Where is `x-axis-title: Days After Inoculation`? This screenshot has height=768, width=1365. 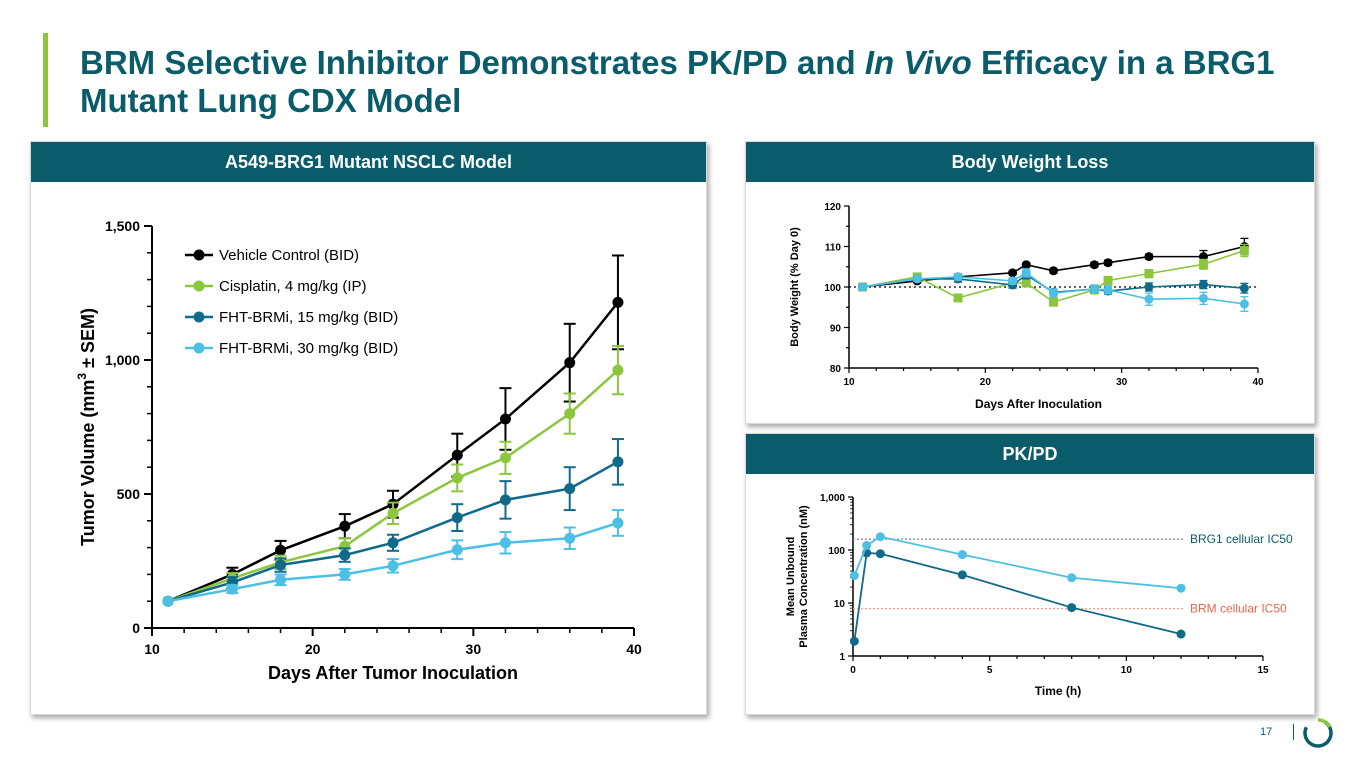 x-axis-title: Days After Inoculation is located at coordinates (1038, 404).